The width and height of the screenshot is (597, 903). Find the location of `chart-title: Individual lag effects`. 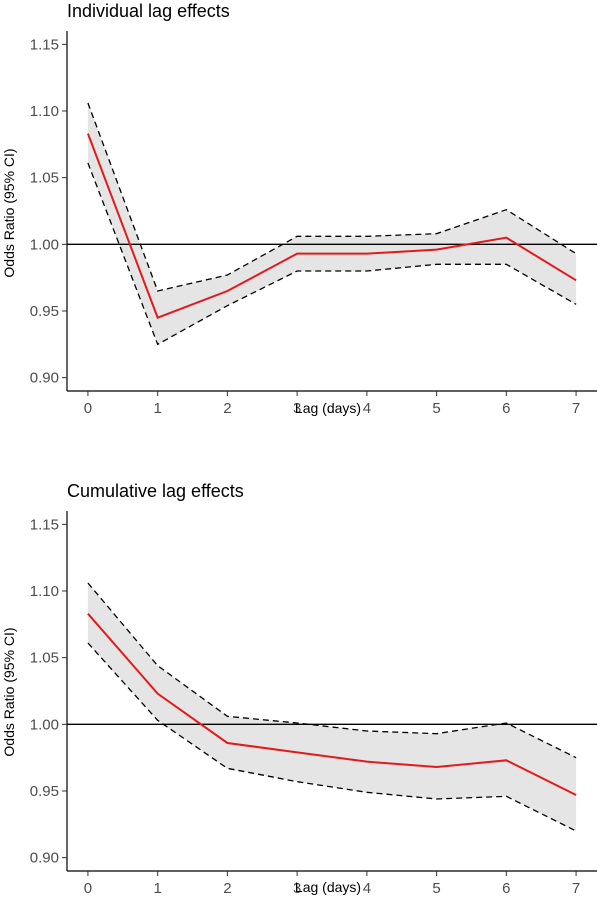

chart-title: Individual lag effects is located at coordinates (148, 11).